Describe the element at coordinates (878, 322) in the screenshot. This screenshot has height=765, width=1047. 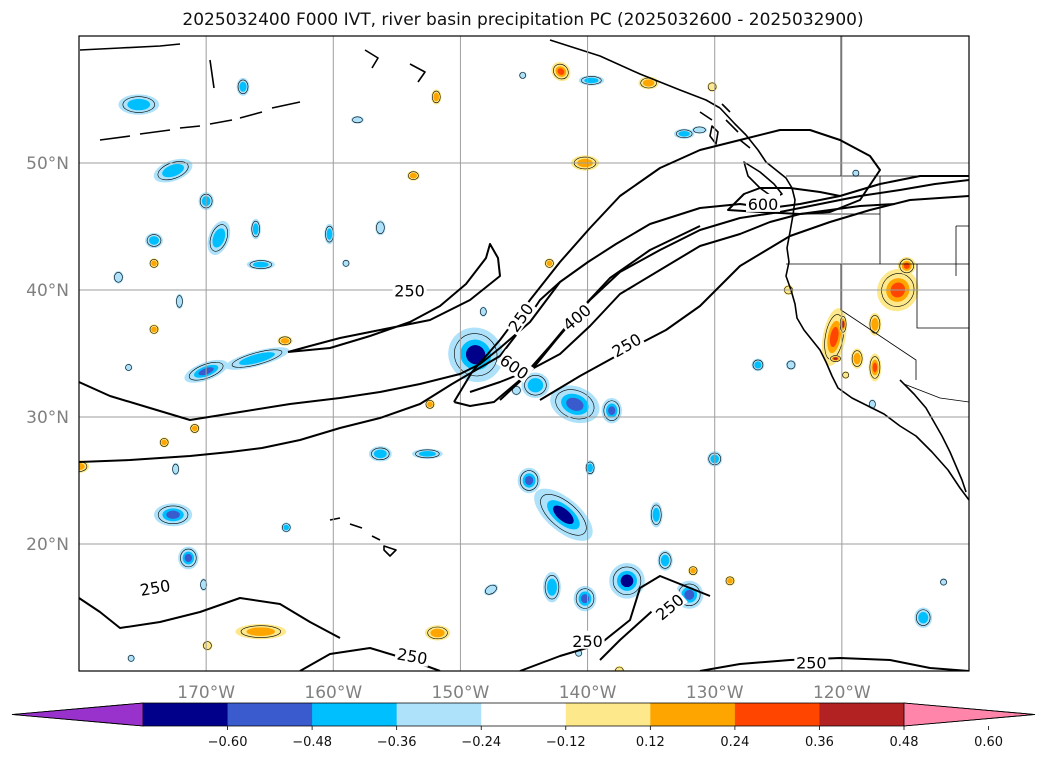
I see `ca-nv-border` at that location.